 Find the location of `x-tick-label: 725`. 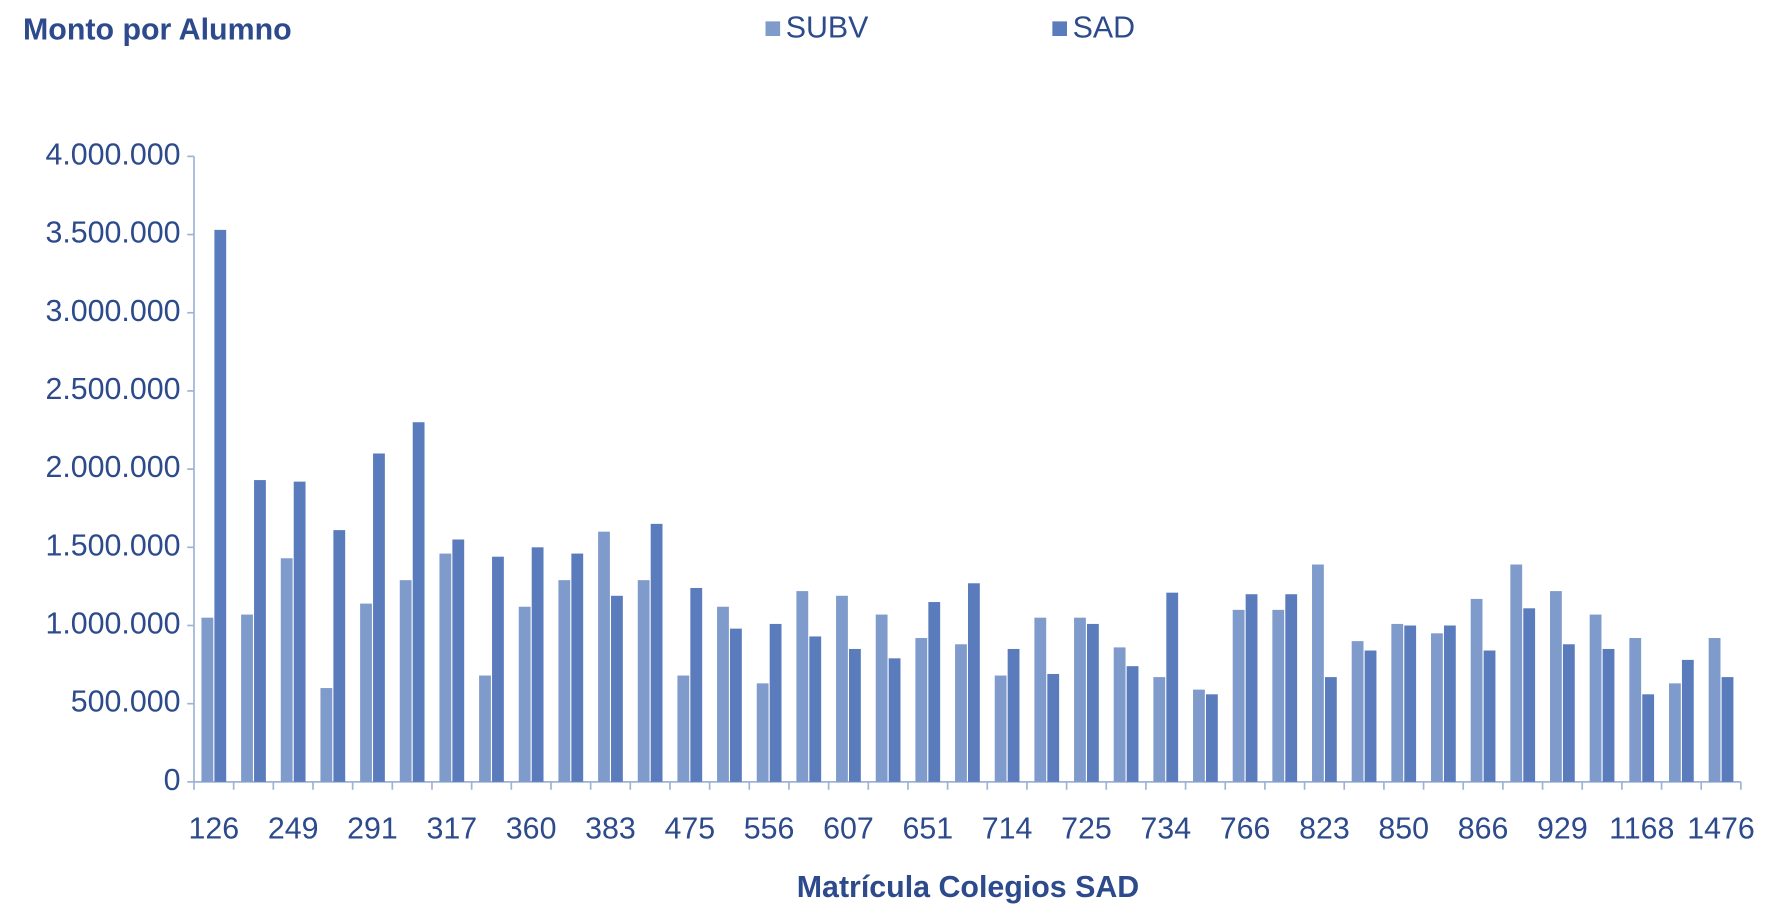

x-tick-label: 725 is located at coordinates (1086, 828).